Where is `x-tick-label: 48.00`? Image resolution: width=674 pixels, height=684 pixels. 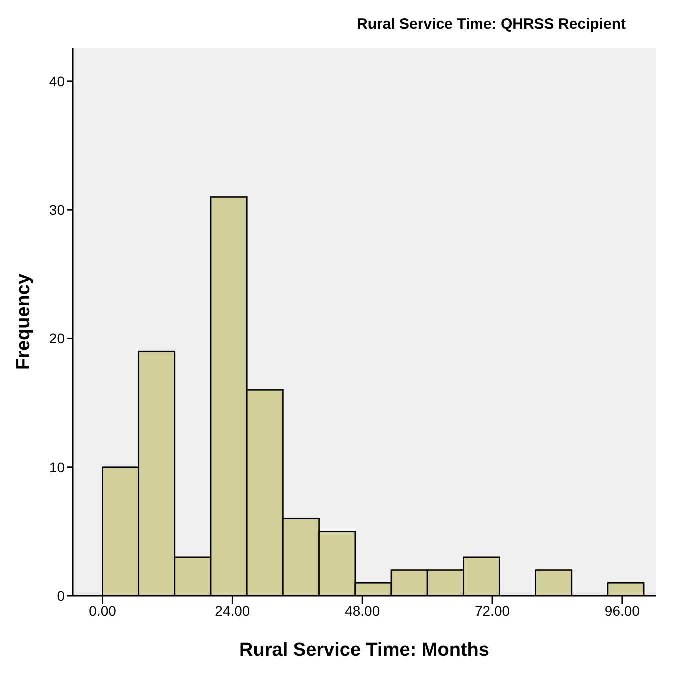
x-tick-label: 48.00 is located at coordinates (362, 610).